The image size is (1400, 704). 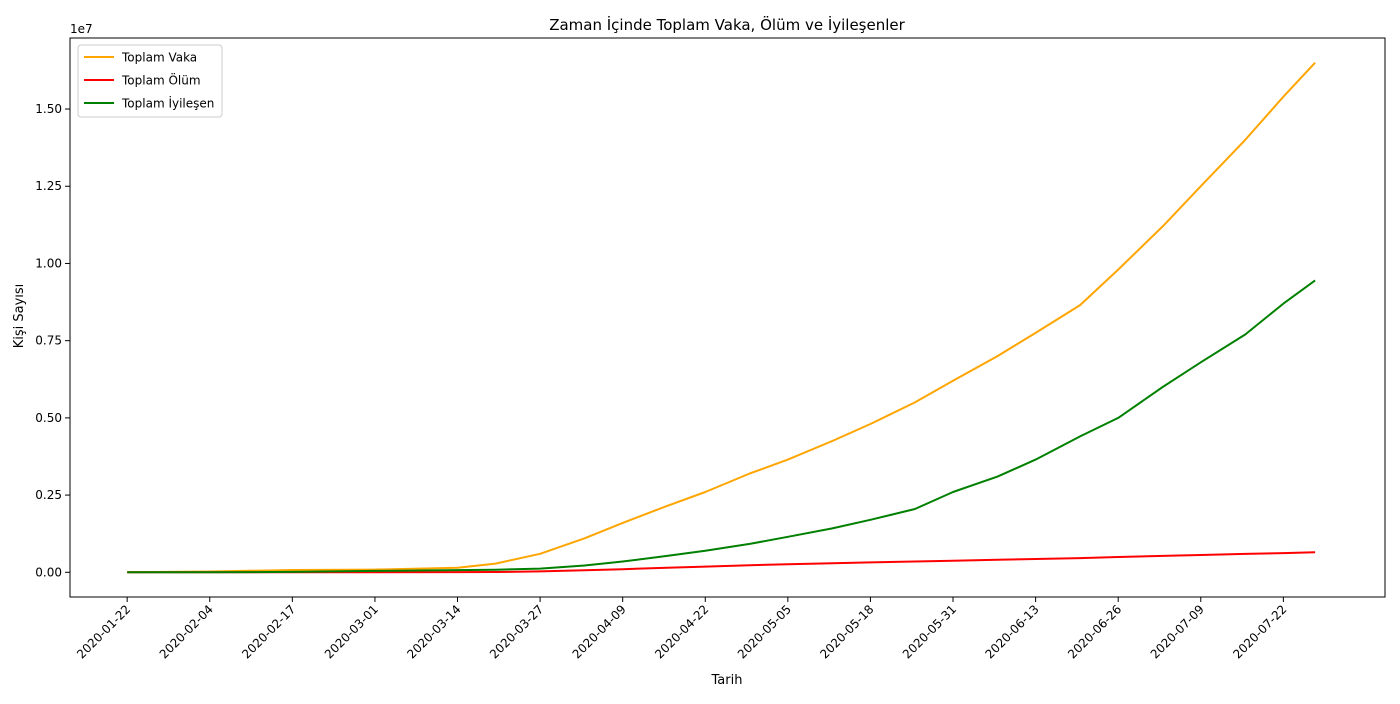 I want to click on y-tick-label-1: 0.25, so click(x=48, y=495).